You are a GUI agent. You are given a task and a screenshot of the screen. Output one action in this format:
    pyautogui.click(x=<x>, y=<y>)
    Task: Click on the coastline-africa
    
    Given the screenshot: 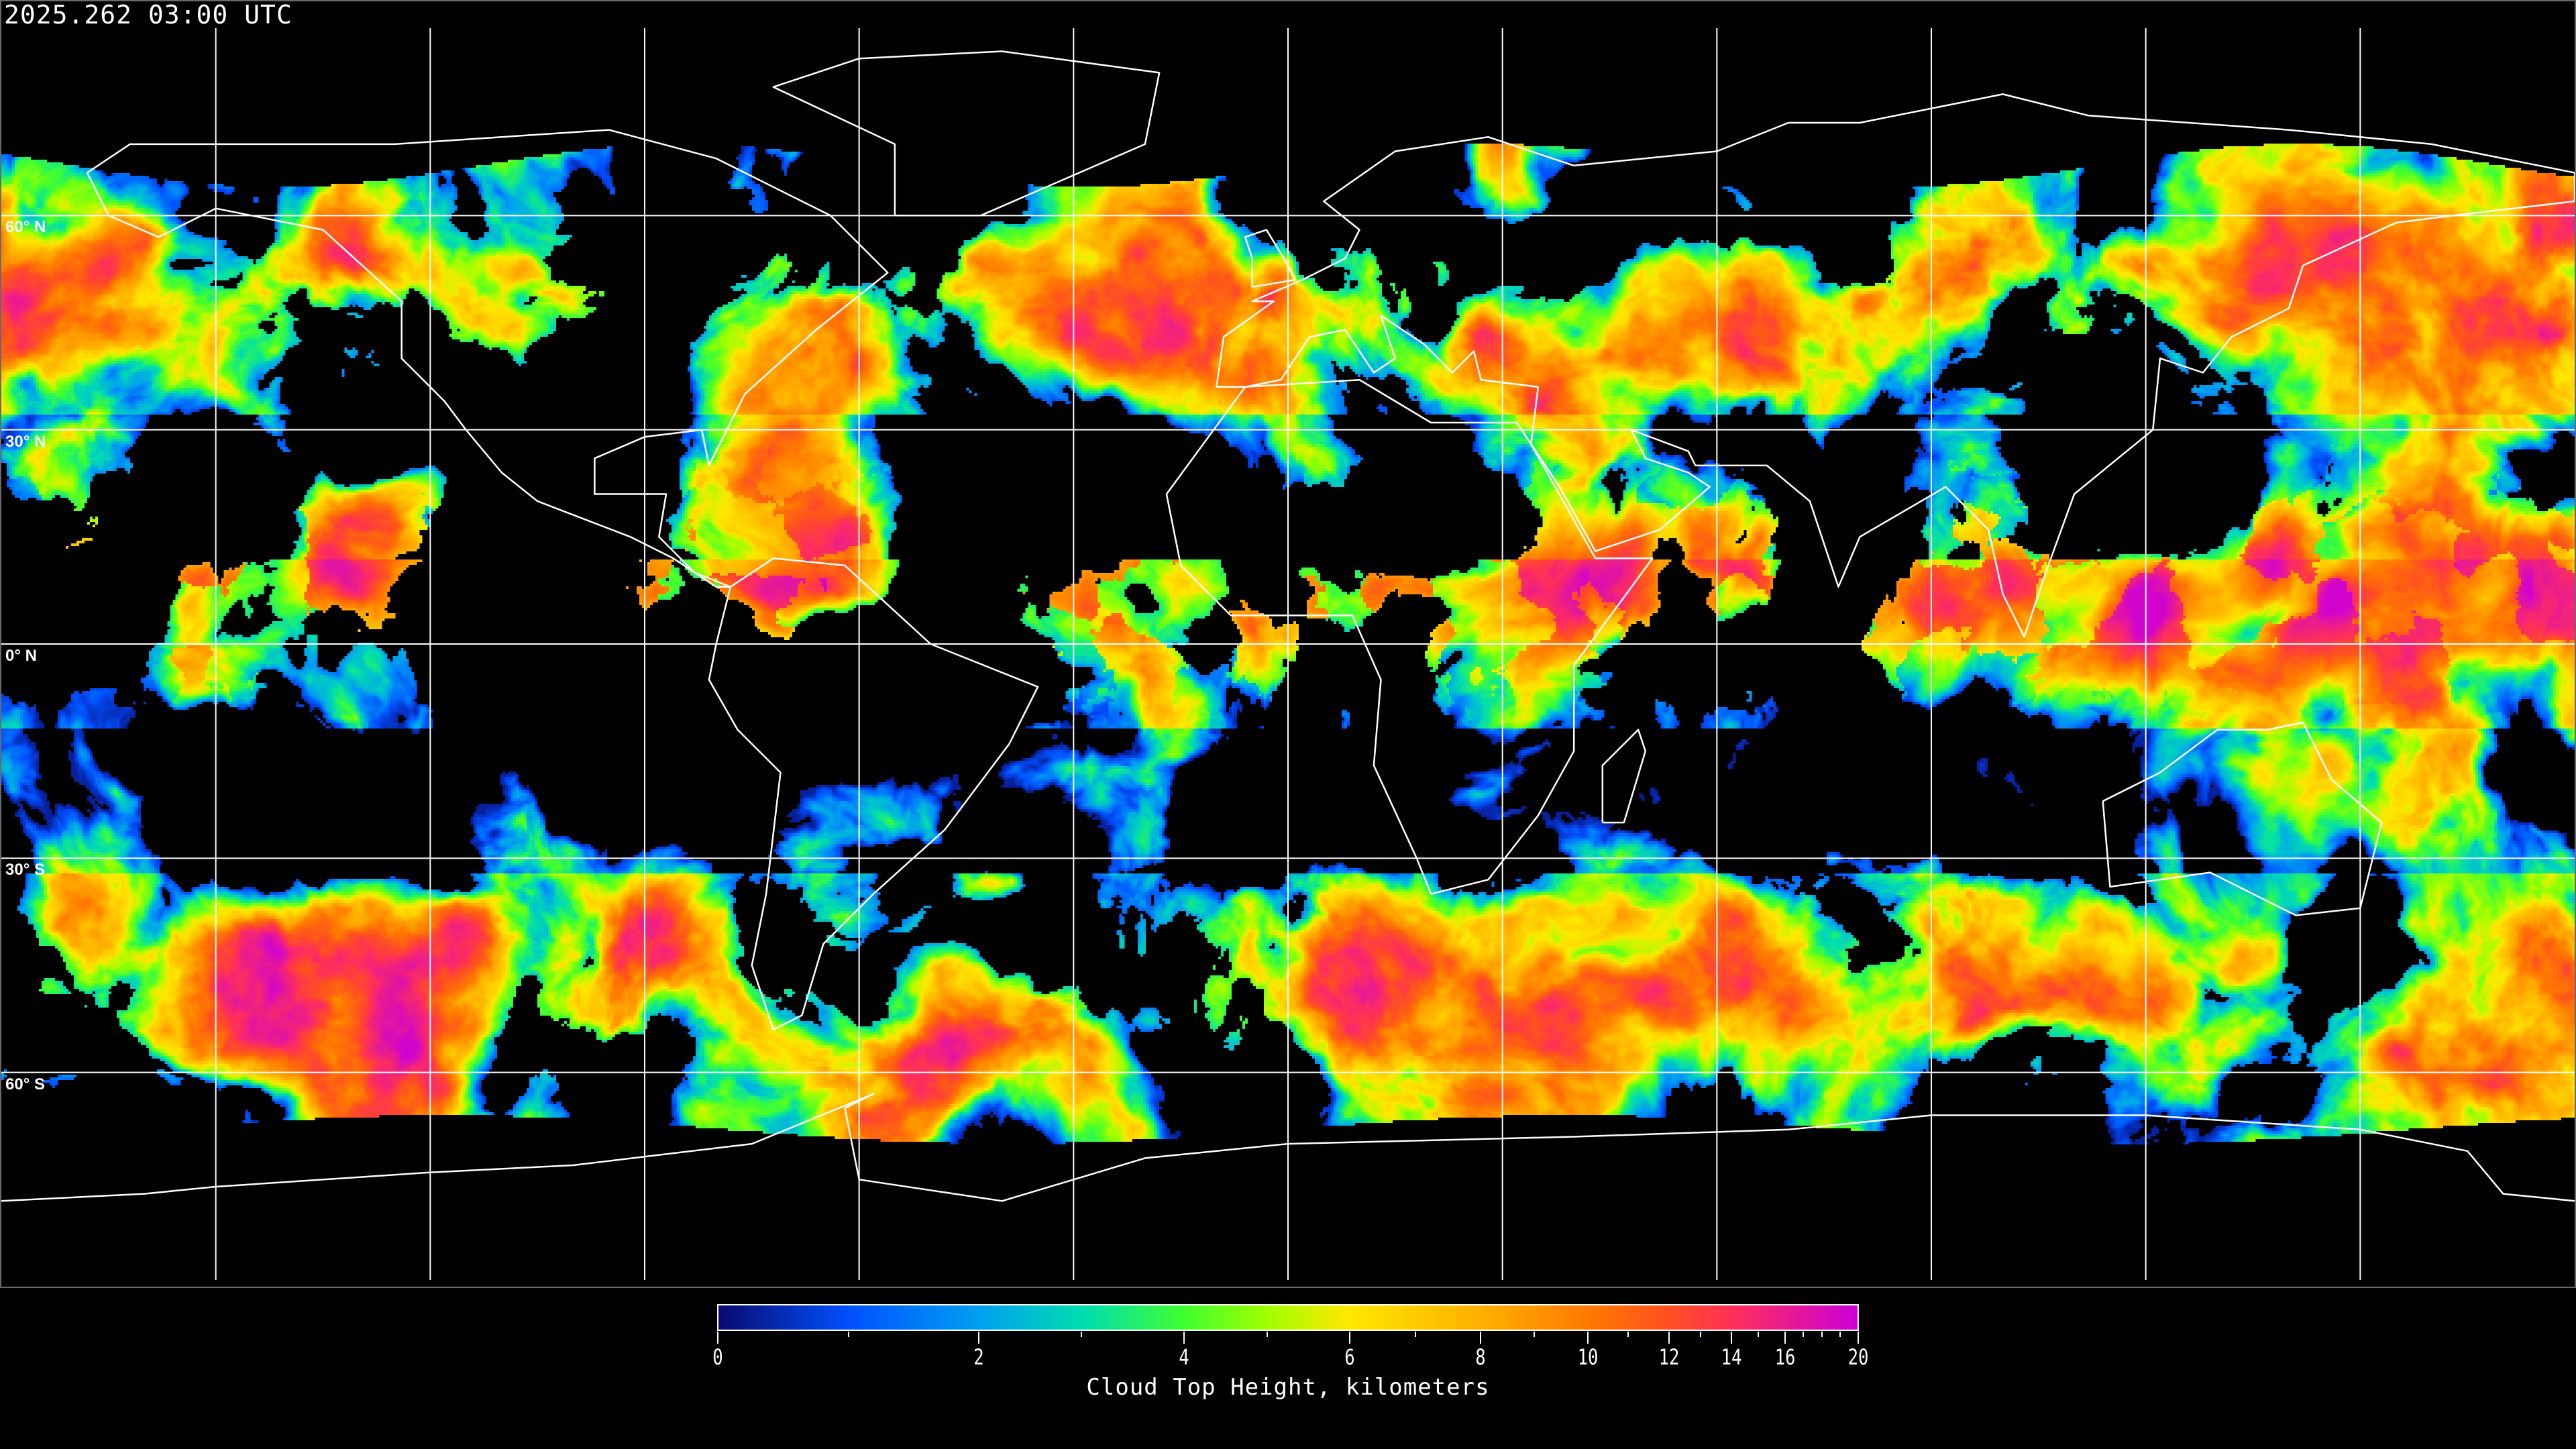 What is the action you would take?
    pyautogui.click(x=1409, y=636)
    